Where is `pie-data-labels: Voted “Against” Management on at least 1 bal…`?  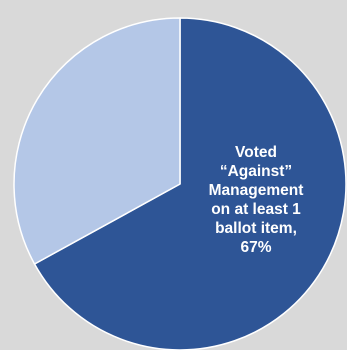 pie-data-labels: Voted “Against” Management on at least 1 bal… is located at coordinates (256, 200).